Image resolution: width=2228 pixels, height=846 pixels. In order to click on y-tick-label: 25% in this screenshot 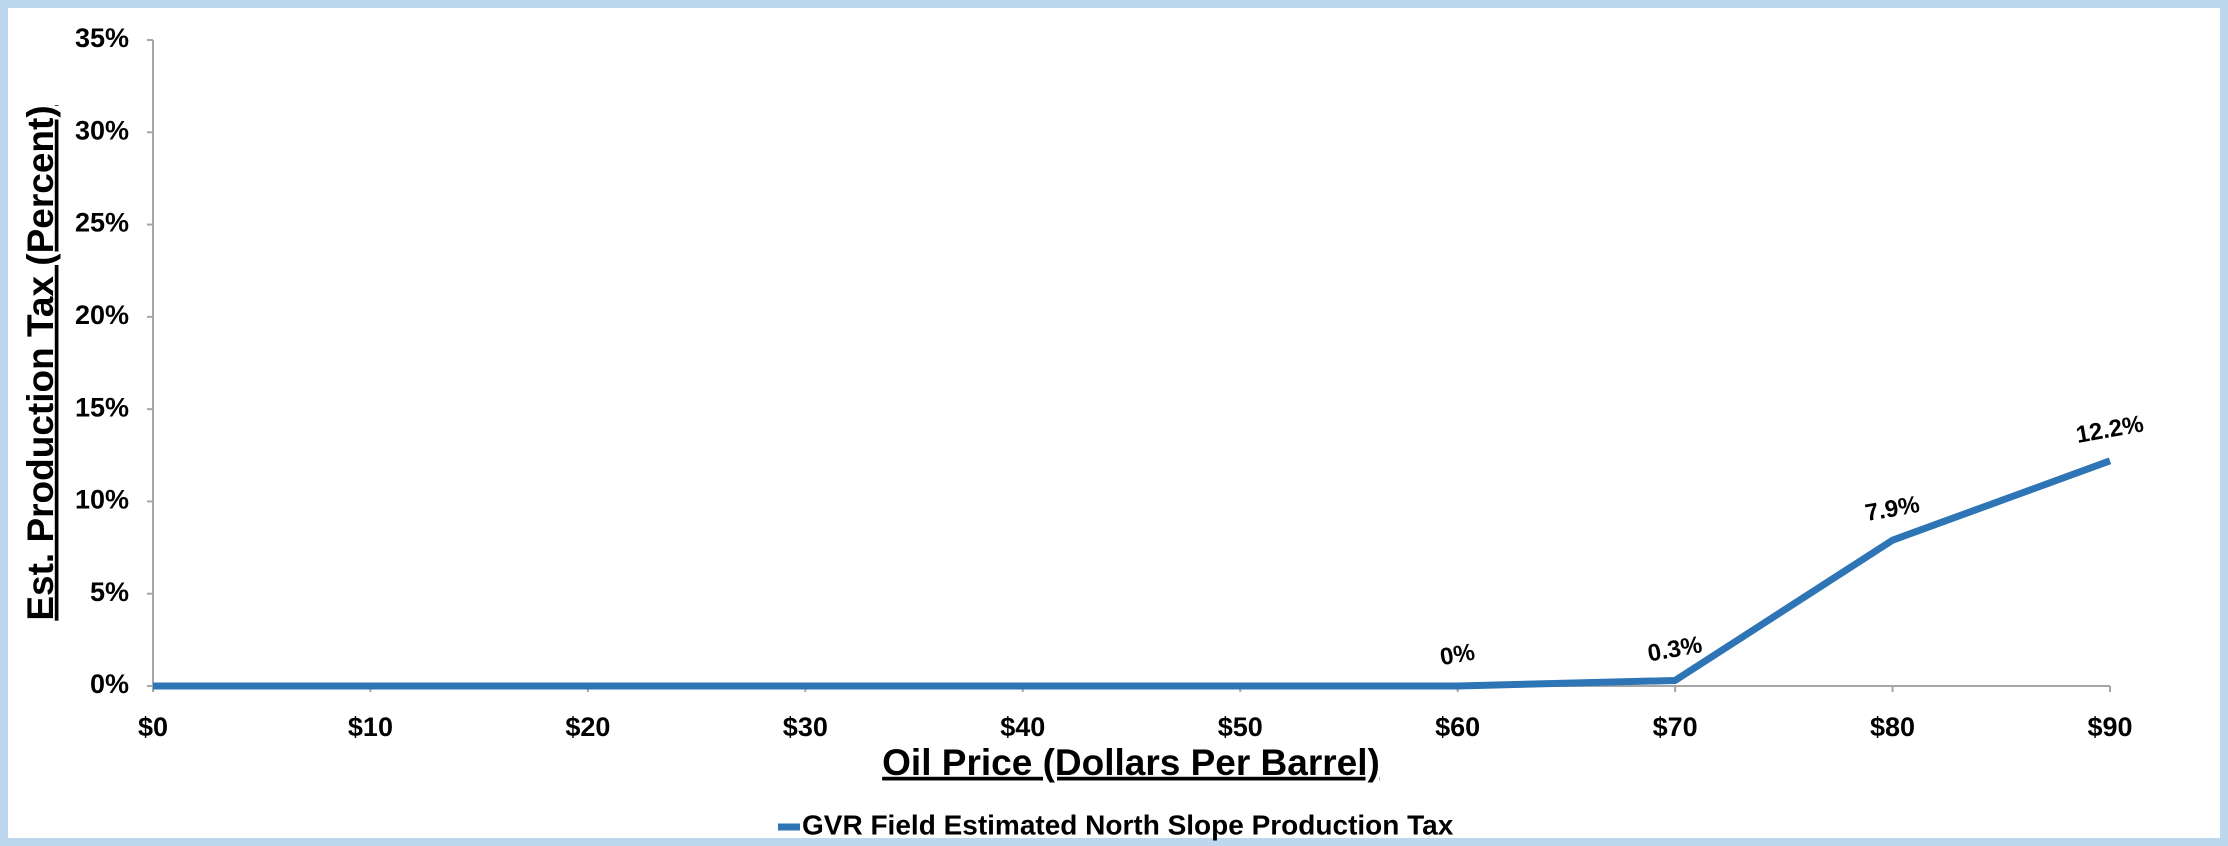, I will do `click(102, 223)`.